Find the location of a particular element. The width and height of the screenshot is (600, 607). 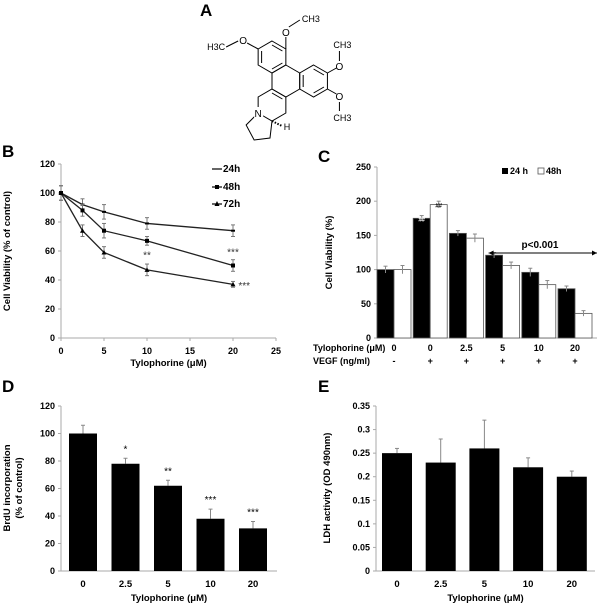

legend-swatch-48h is located at coordinates (541, 171).